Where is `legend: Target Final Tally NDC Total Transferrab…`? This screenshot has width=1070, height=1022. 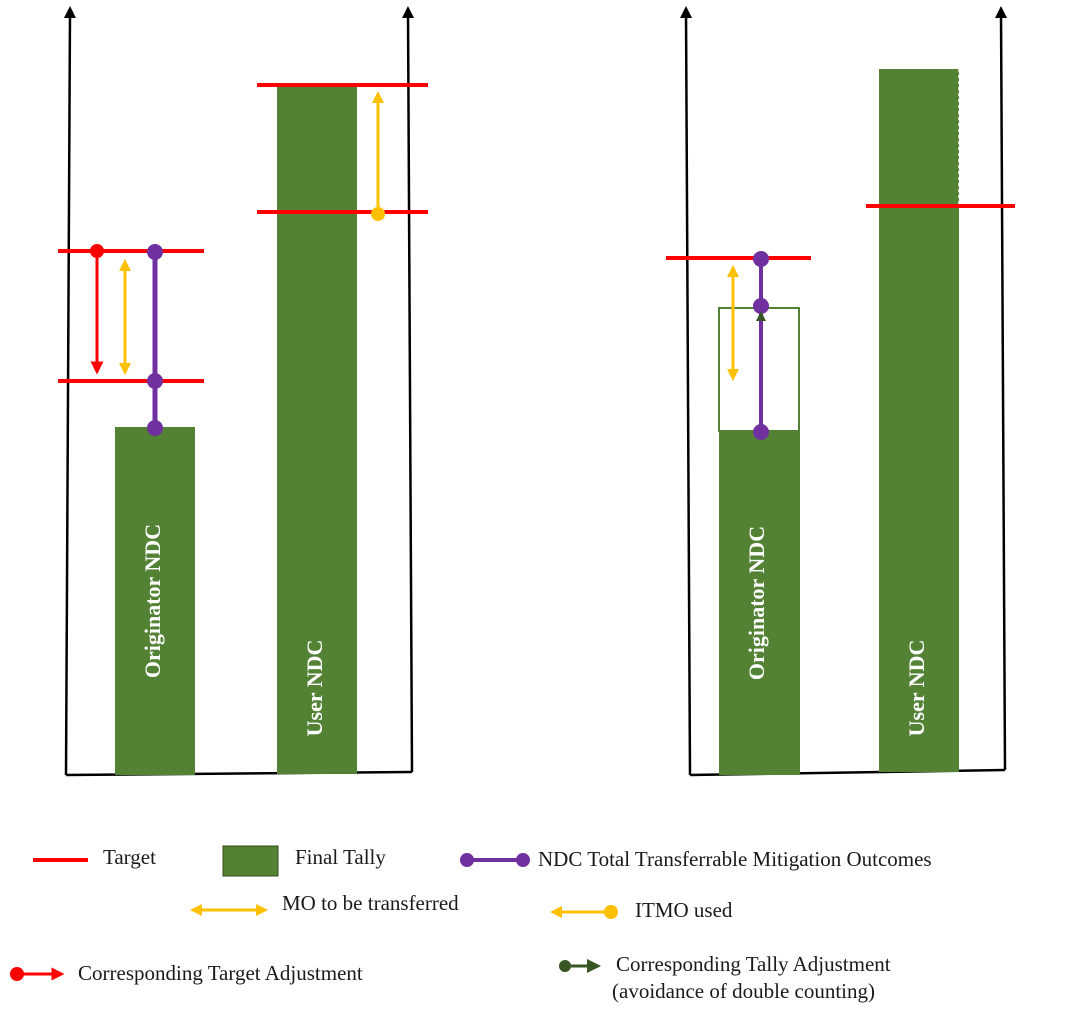
legend: Target Final Tally NDC Total Transferrab… is located at coordinates (471, 924).